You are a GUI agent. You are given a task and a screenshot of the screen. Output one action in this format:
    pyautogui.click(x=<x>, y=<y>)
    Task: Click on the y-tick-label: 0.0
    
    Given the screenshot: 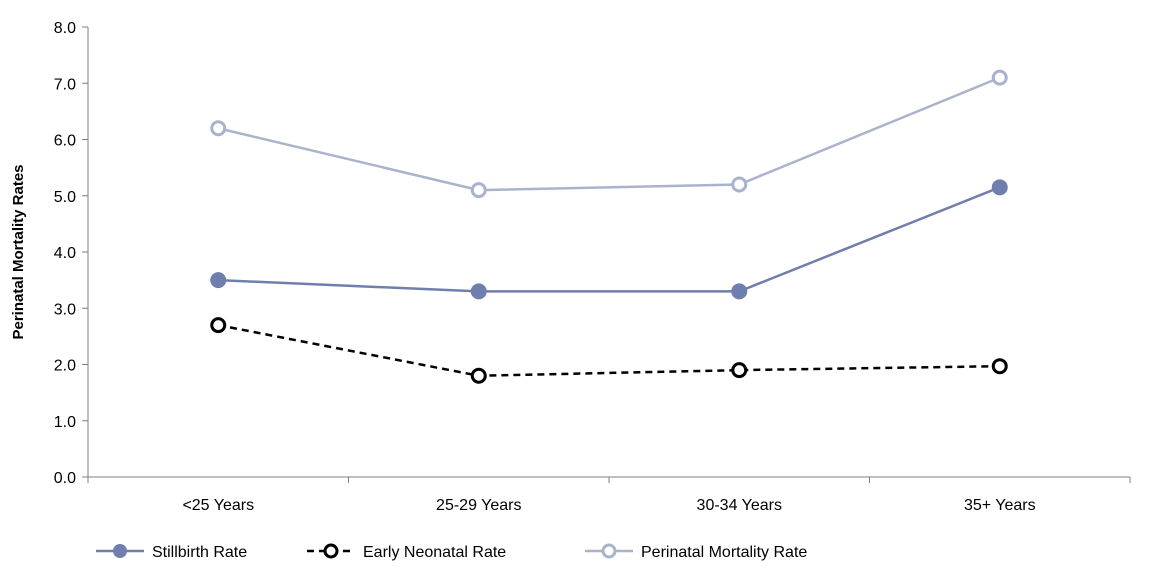 What is the action you would take?
    pyautogui.click(x=65, y=478)
    